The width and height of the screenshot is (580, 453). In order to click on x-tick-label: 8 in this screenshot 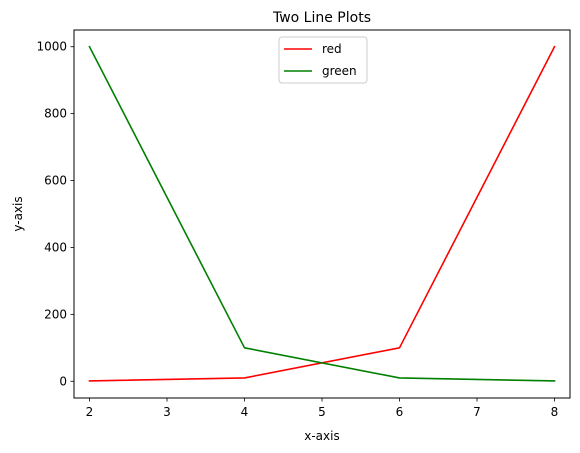, I will do `click(555, 412)`.